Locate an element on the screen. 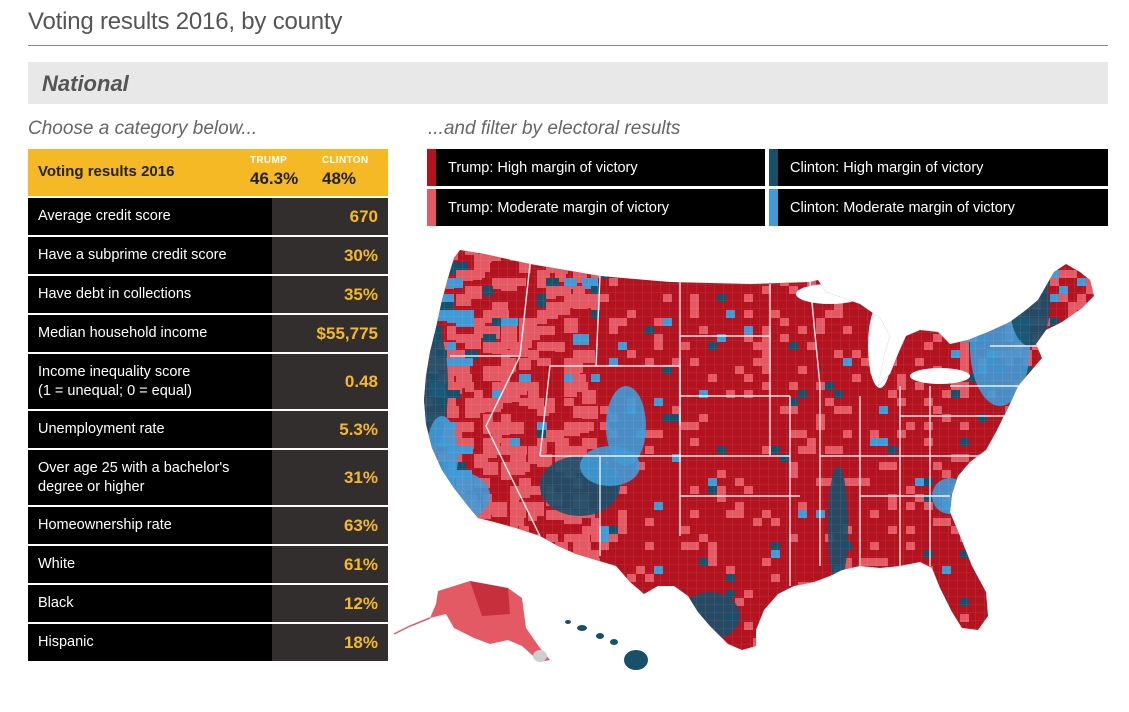 The image size is (1129, 712). category-row-median-income: Median household income $55,775 is located at coordinates (208, 333).